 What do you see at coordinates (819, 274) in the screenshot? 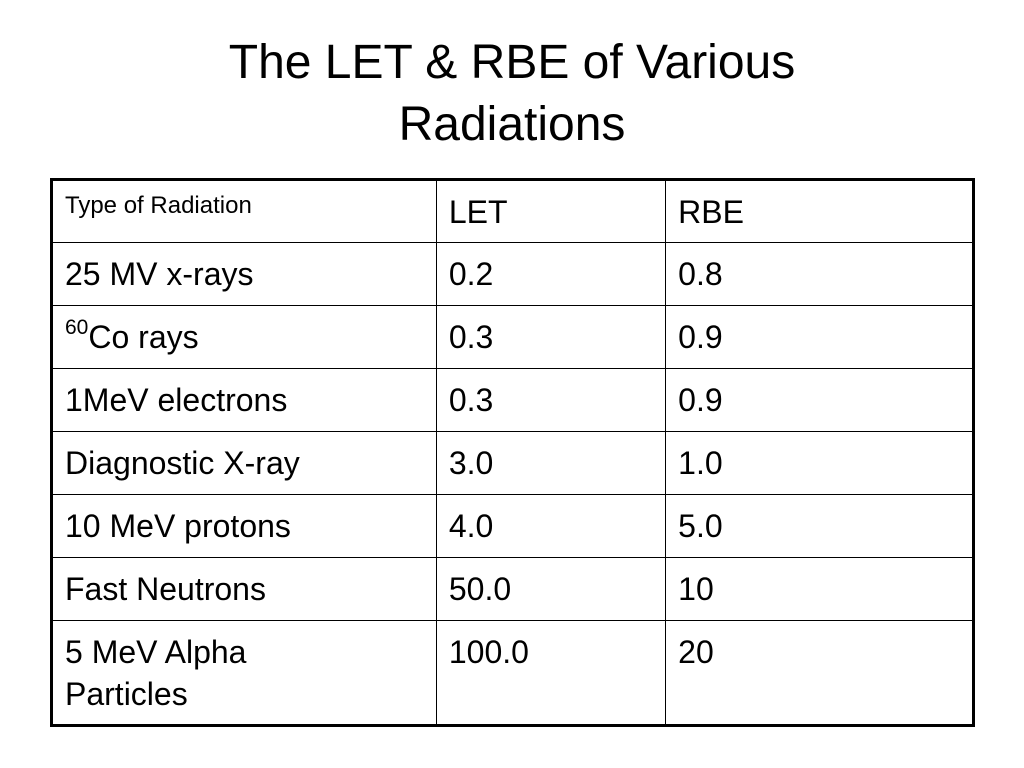
I see `cell-rbe: 0.8` at bounding box center [819, 274].